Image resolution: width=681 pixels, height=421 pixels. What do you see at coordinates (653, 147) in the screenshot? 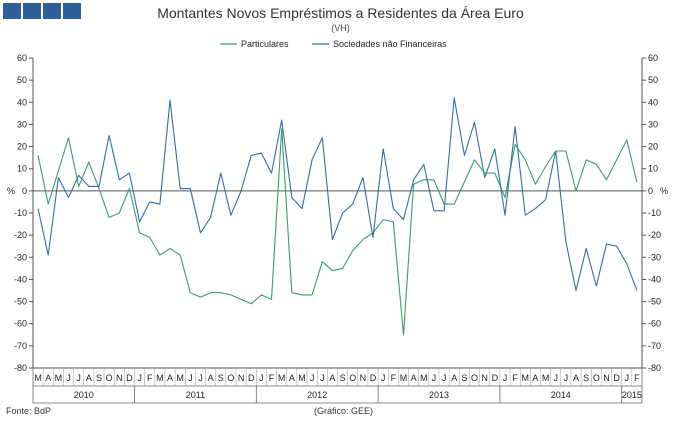
I see `y-tick-label-right: 20` at bounding box center [653, 147].